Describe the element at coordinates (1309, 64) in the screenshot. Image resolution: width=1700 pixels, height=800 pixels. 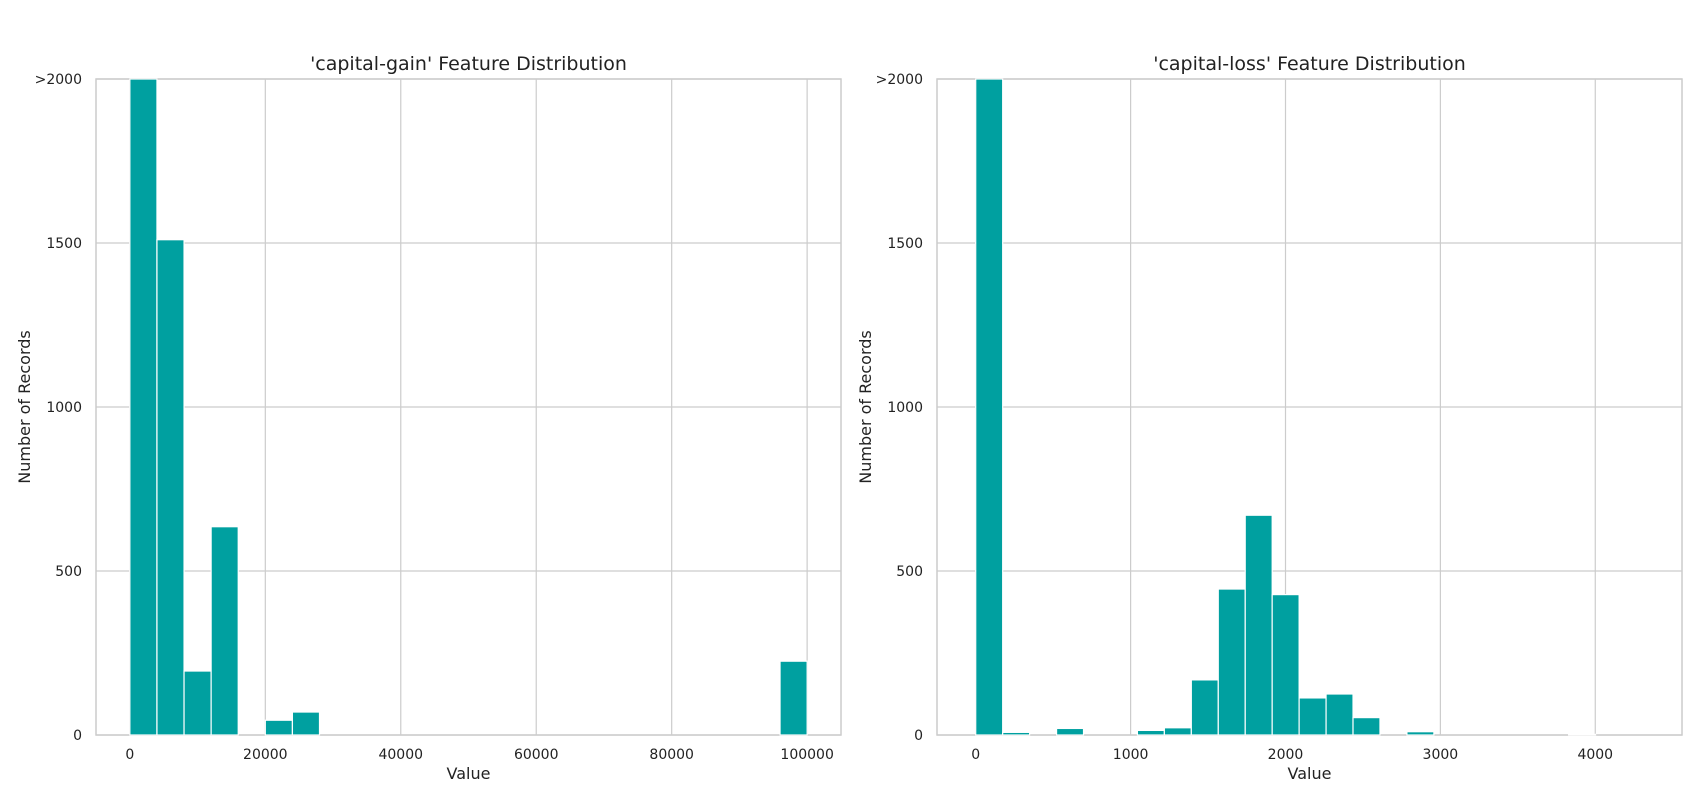
I see `chart-title-capital-loss: 'capital-loss' Feature Distribution` at that location.